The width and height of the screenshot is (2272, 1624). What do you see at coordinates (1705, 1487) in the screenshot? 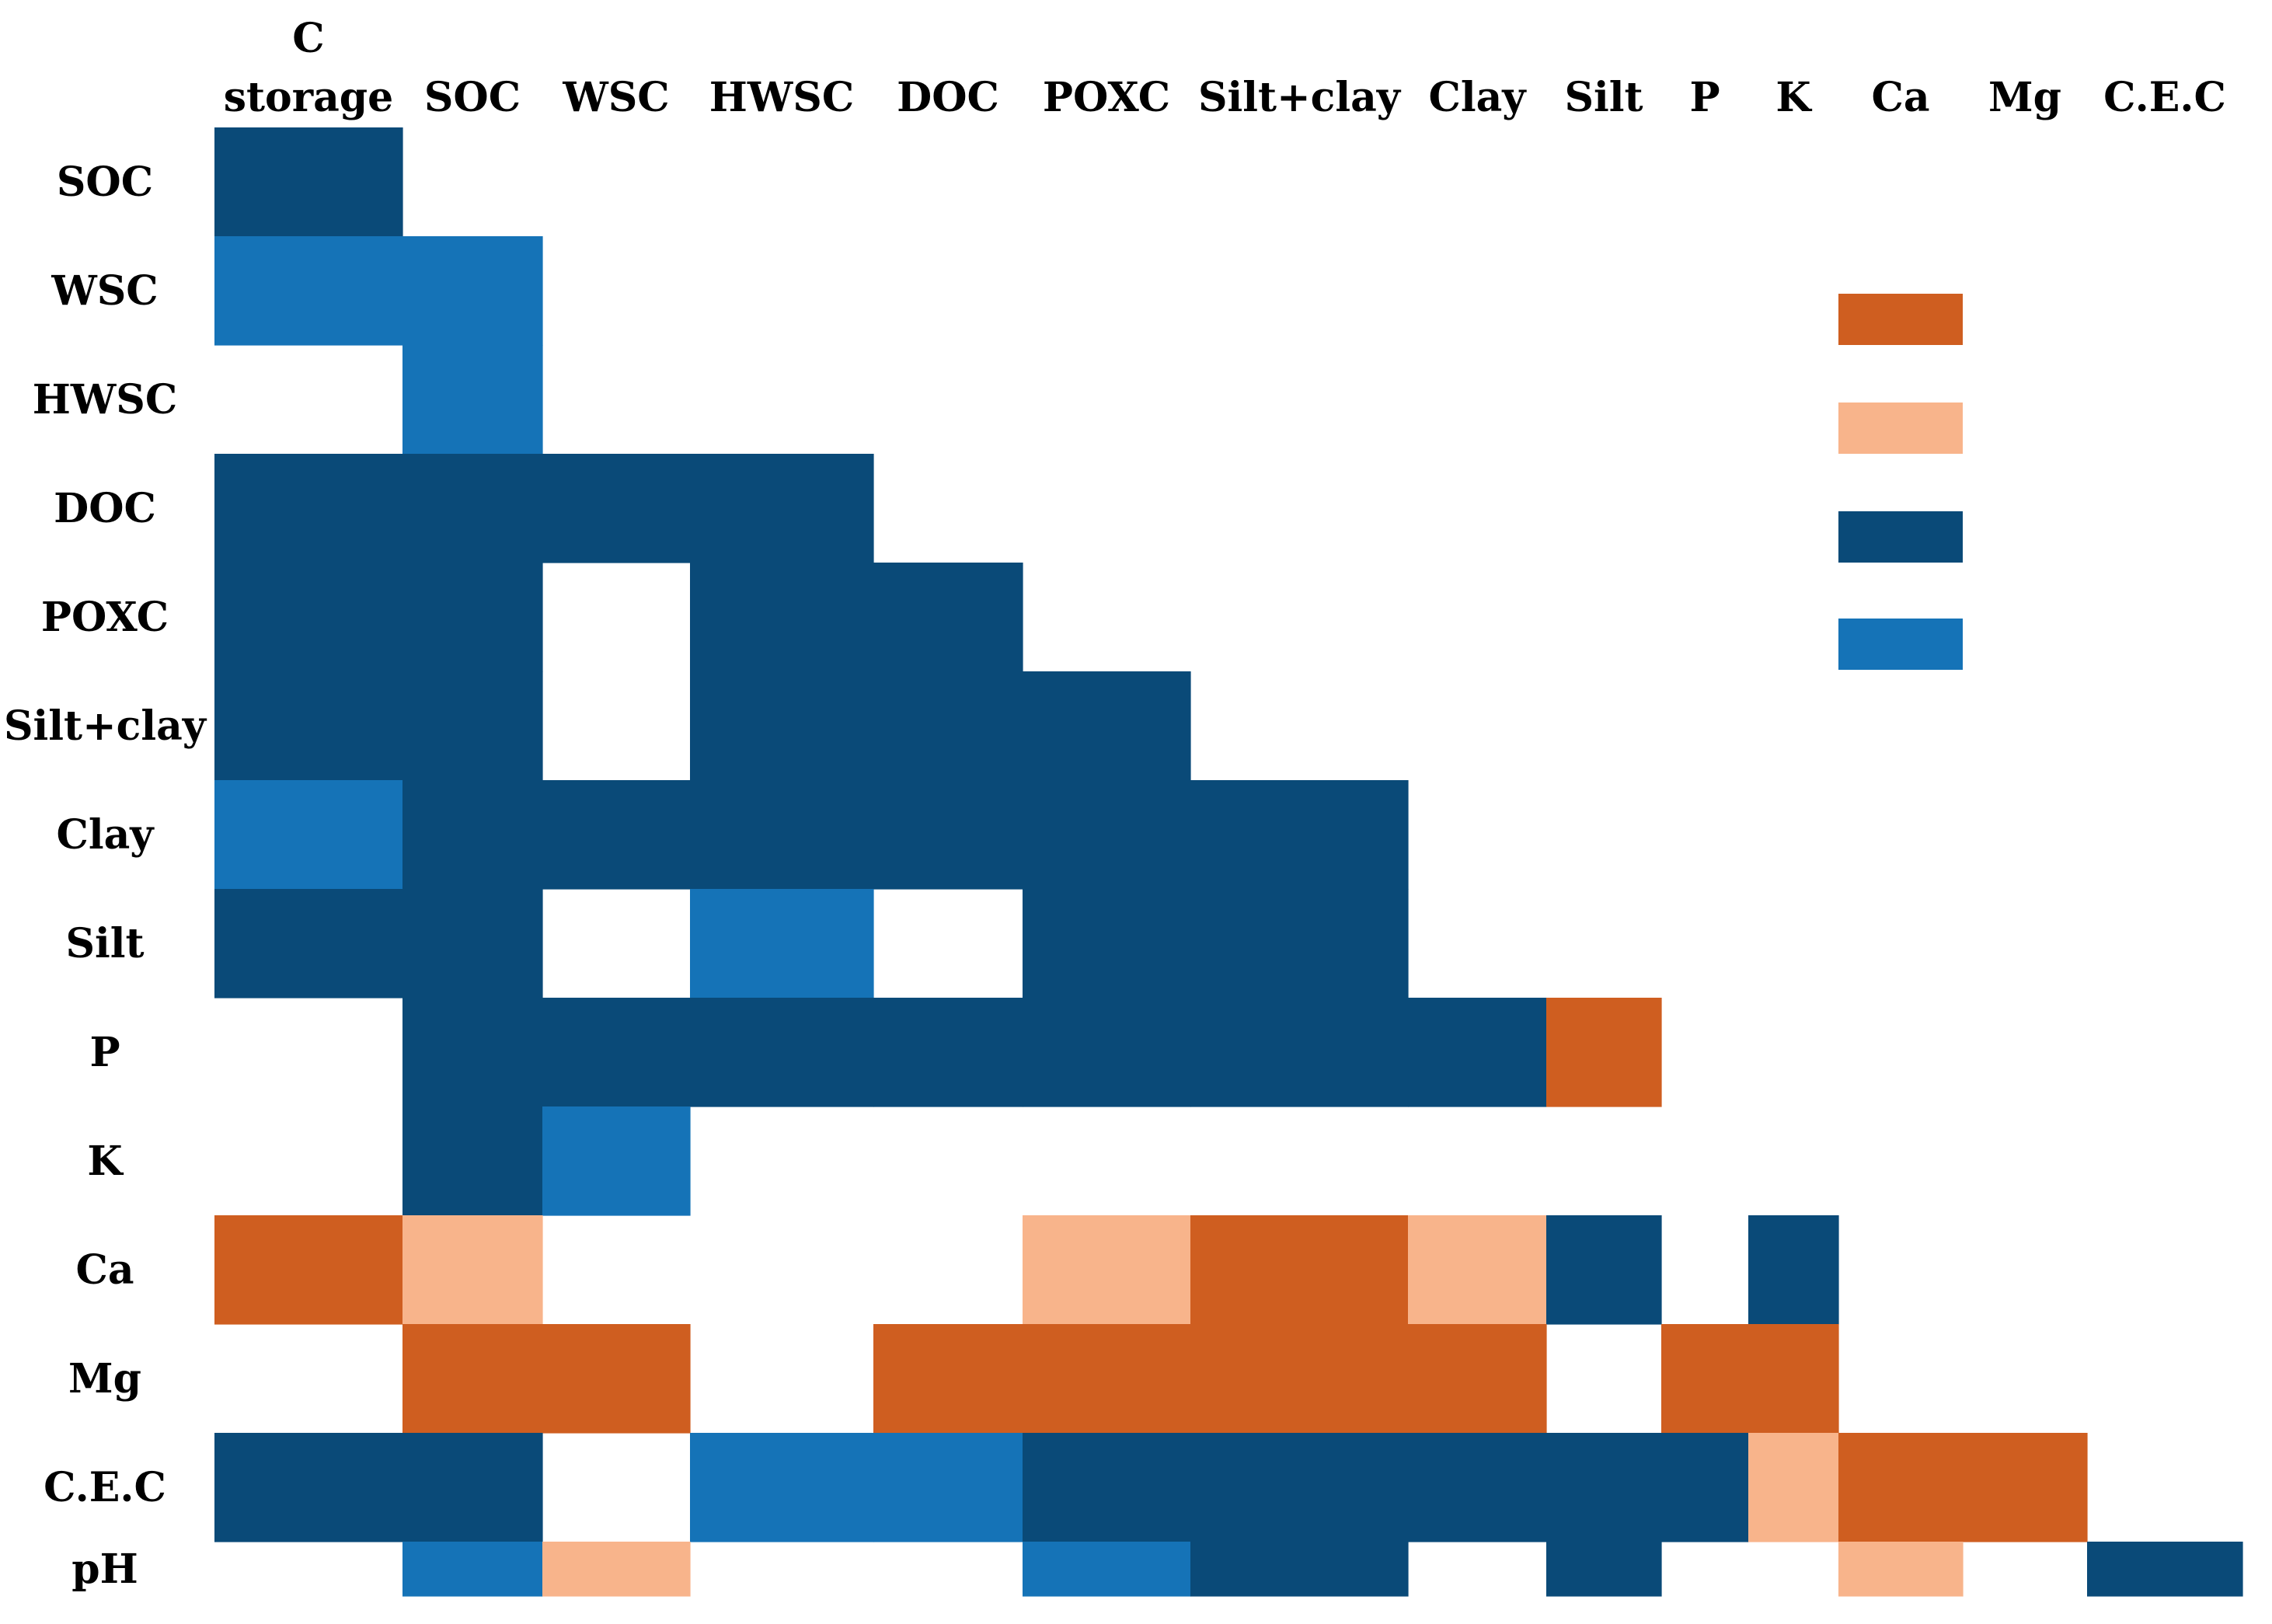
I see `cell-c-e-c-p` at bounding box center [1705, 1487].